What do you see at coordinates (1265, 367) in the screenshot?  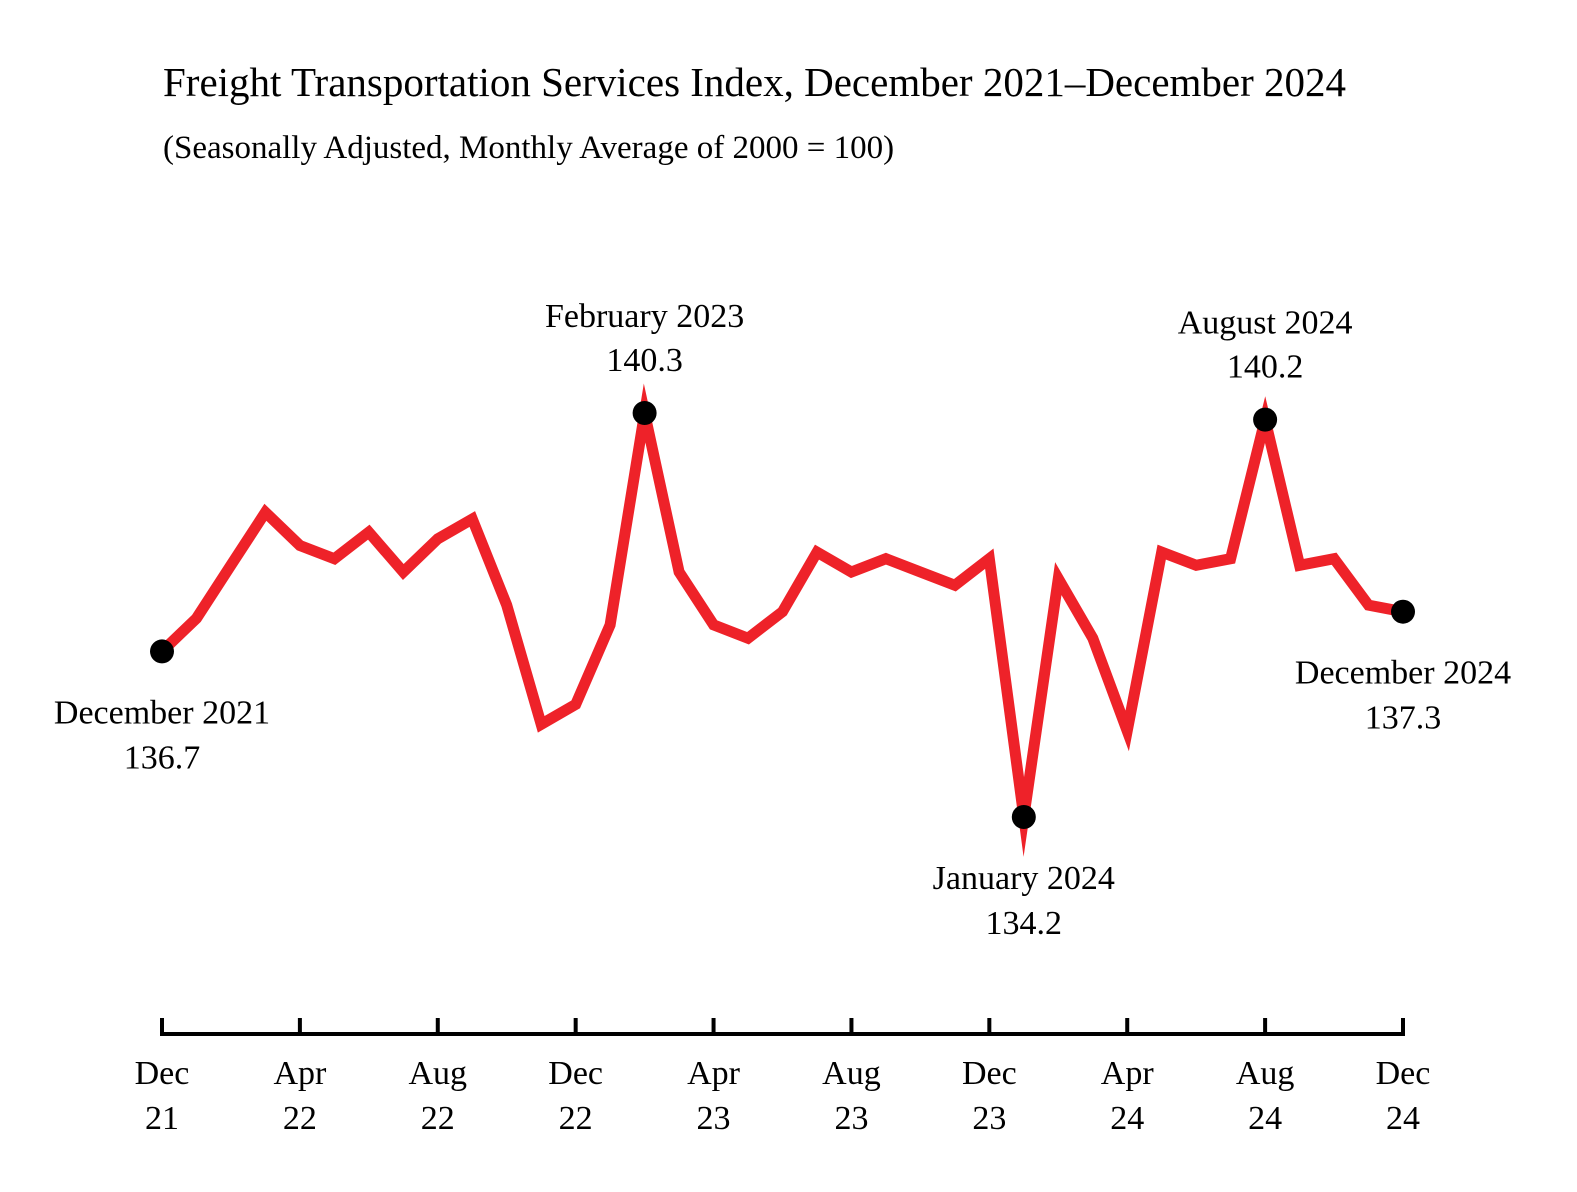 I see `annotation-value: 140.2` at bounding box center [1265, 367].